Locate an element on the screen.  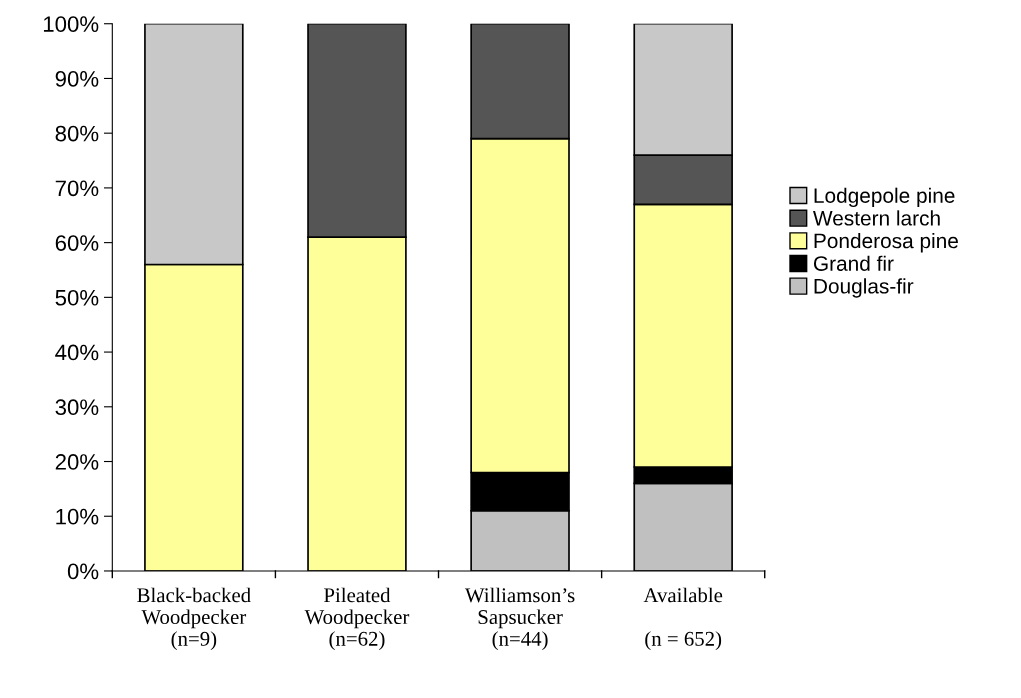
x-tick-label: Williamson’s Sapsucker (n=44) is located at coordinates (519, 619).